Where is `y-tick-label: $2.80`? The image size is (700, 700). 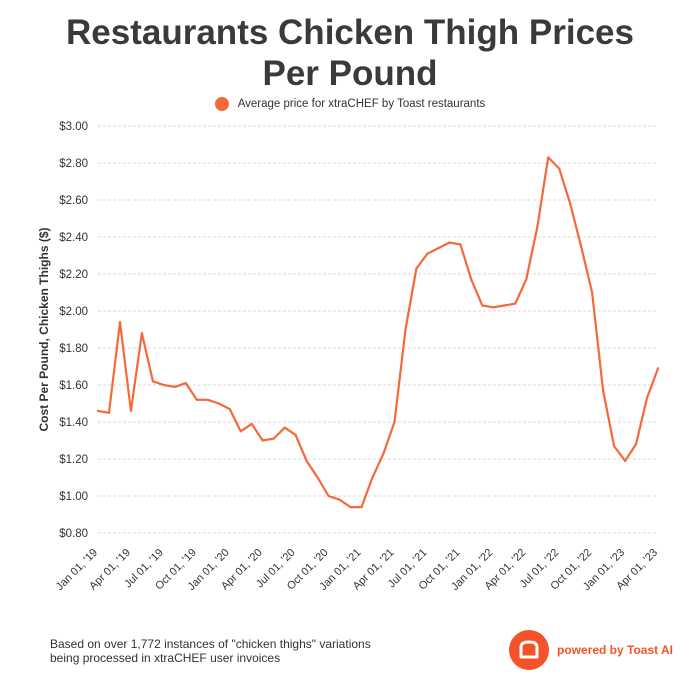 y-tick-label: $2.80 is located at coordinates (73, 164).